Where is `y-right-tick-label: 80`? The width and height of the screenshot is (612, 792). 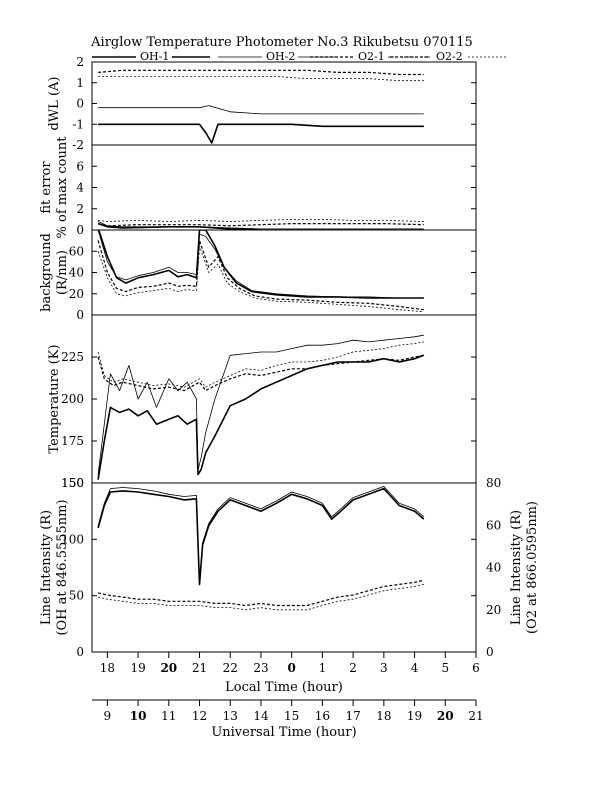
y-right-tick-label: 80 is located at coordinates (493, 483).